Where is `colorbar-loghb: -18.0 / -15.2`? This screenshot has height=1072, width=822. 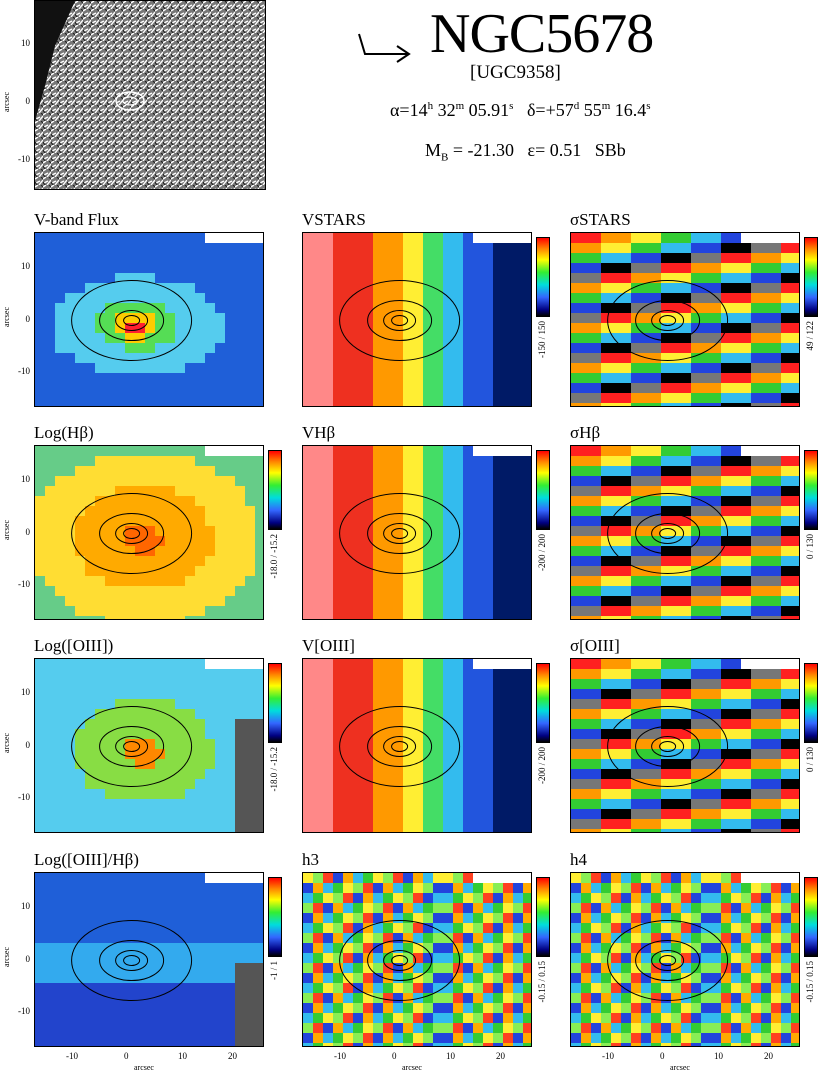 colorbar-loghb: -18.0 / -15.2 is located at coordinates (275, 514).